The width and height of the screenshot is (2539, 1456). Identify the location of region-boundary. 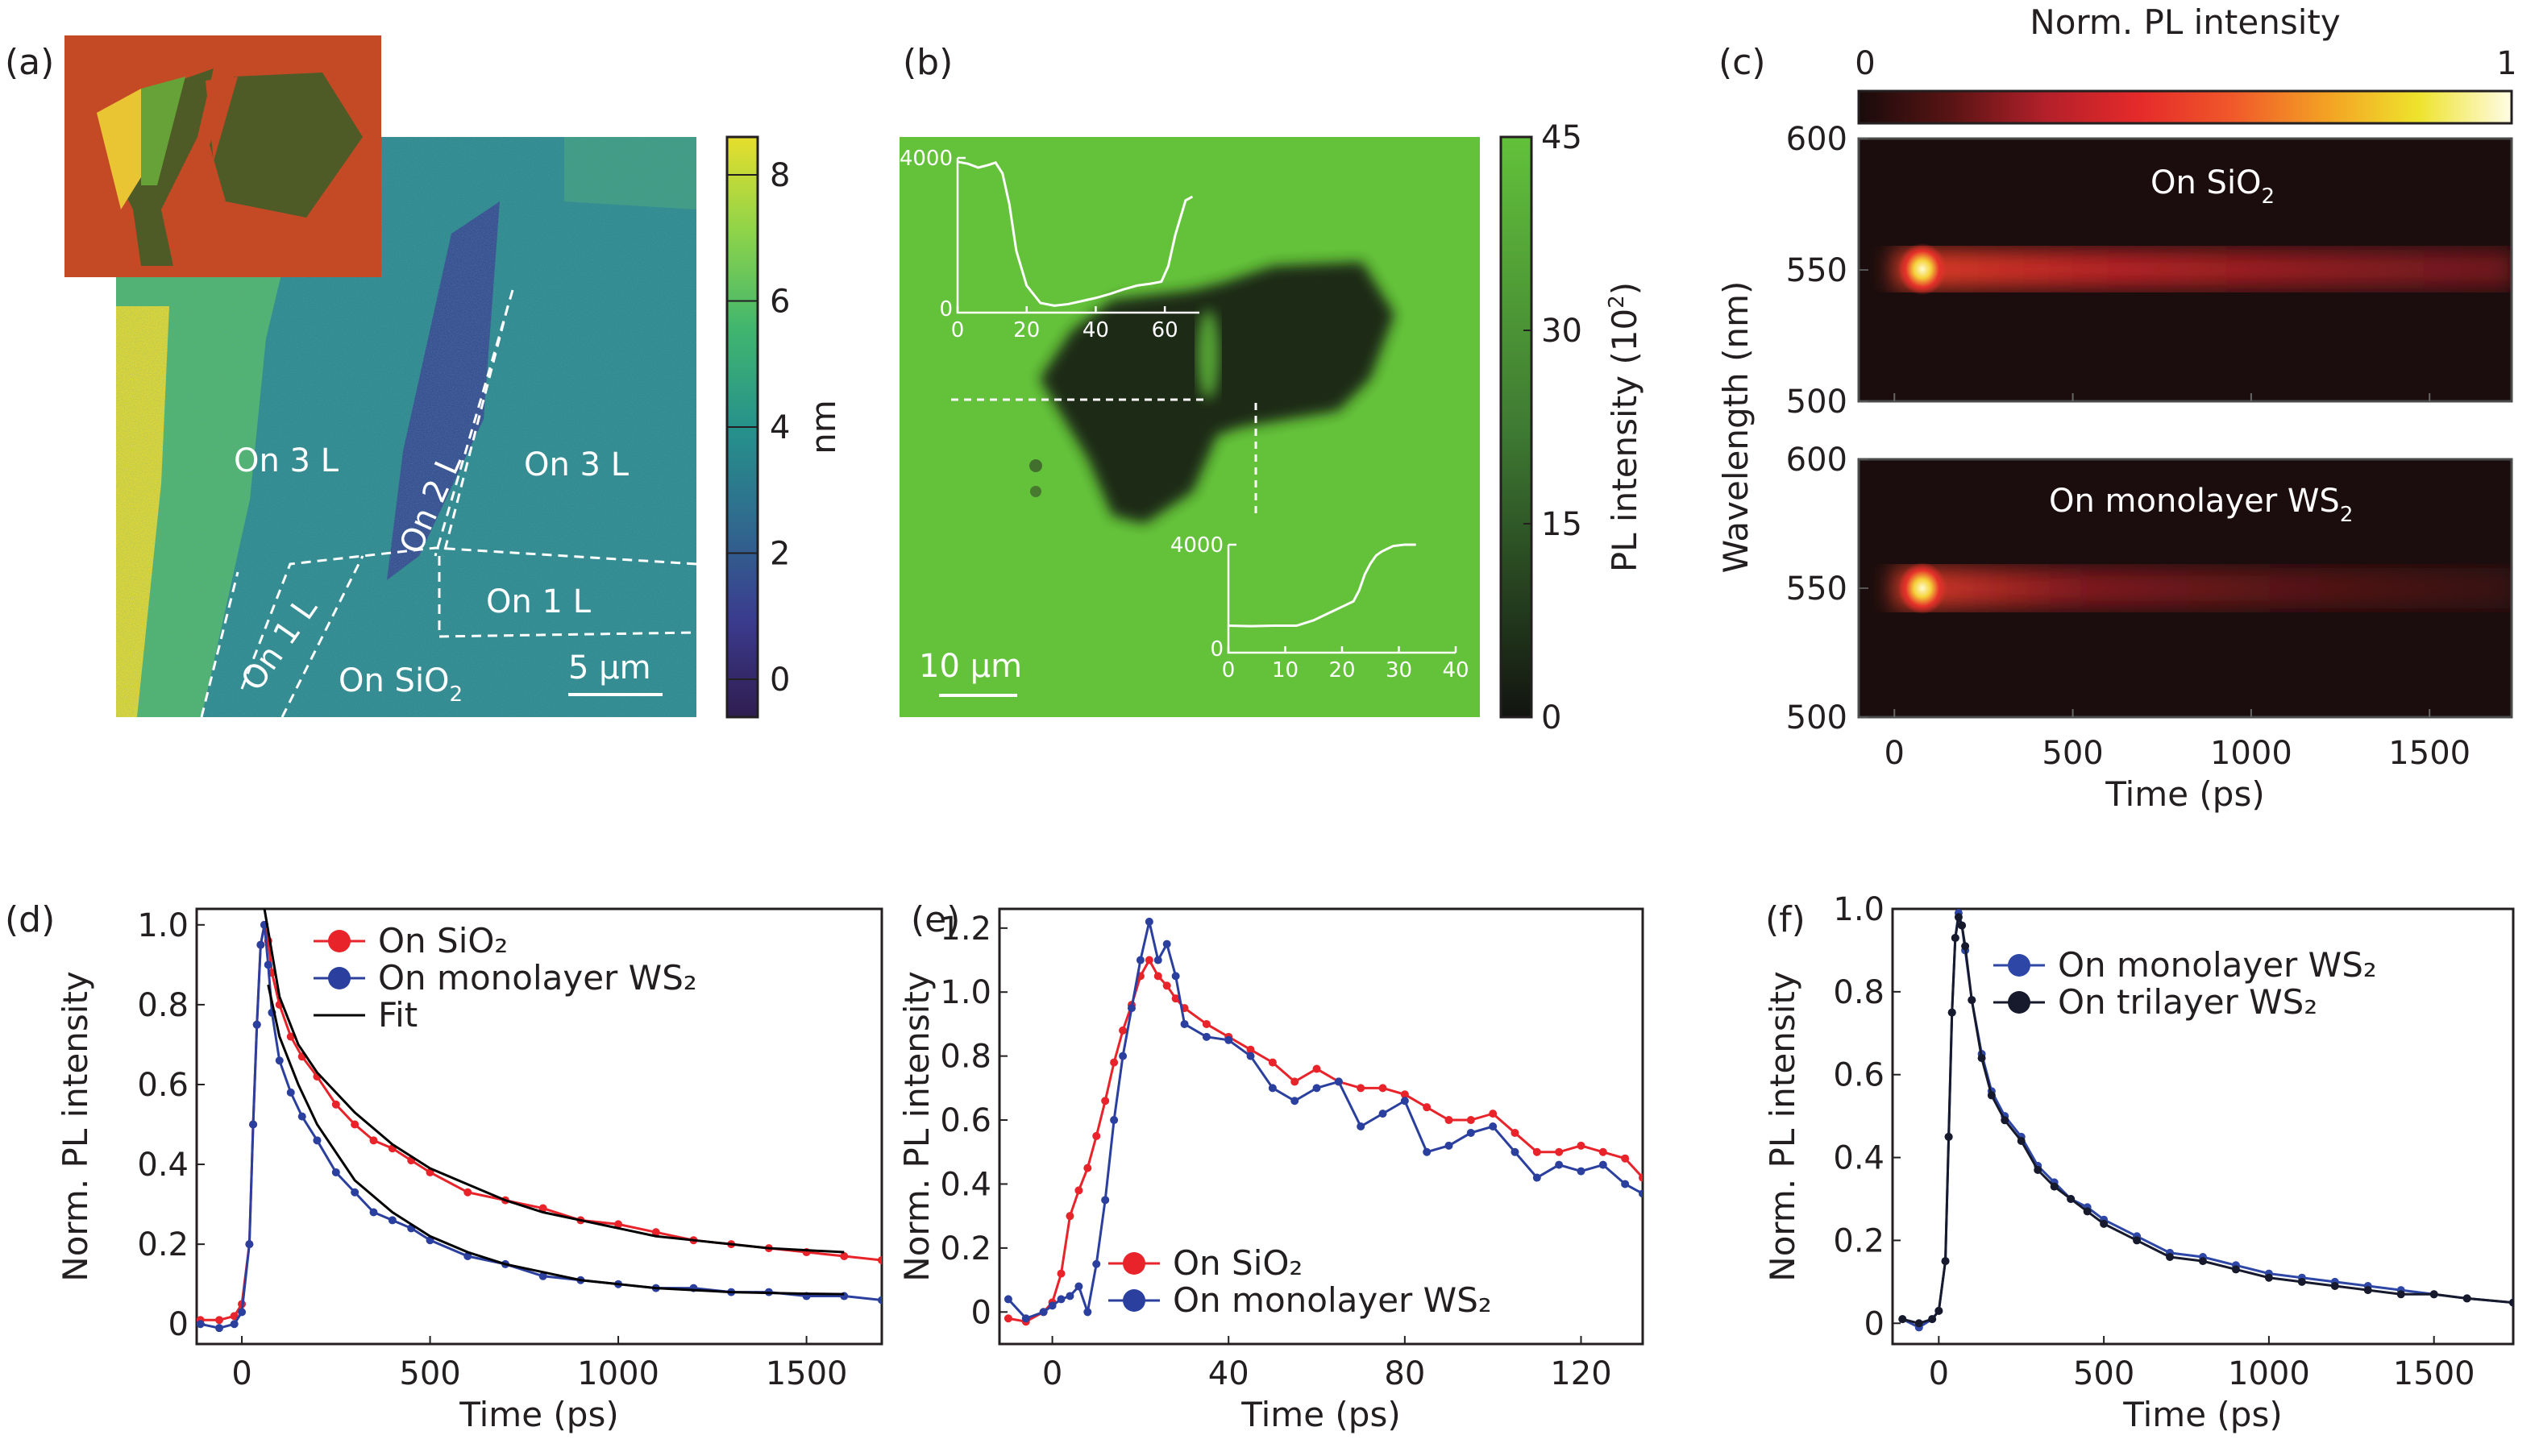
(474, 423).